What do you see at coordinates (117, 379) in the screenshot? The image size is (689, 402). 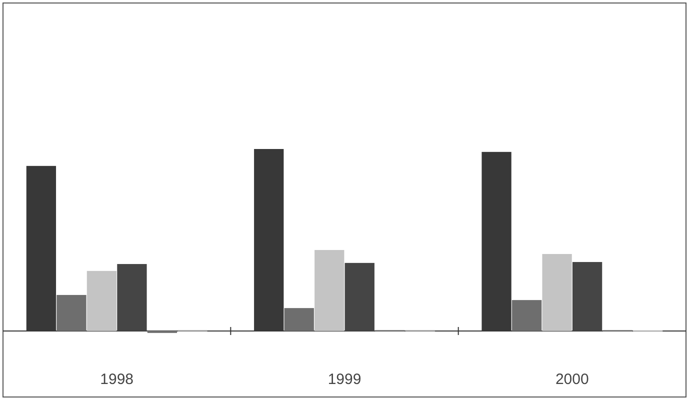 I see `x-tick-label: 1998` at bounding box center [117, 379].